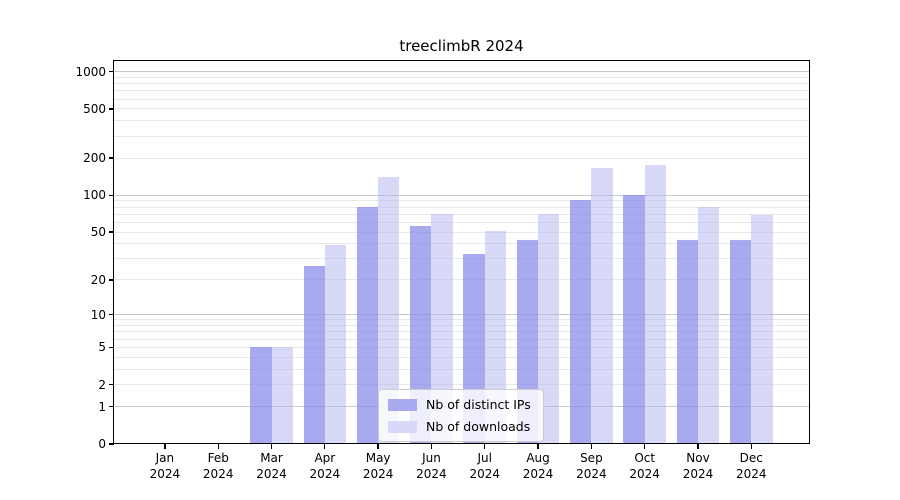 Image resolution: width=900 pixels, height=500 pixels. What do you see at coordinates (98, 232) in the screenshot?
I see `y-tick-label: 50` at bounding box center [98, 232].